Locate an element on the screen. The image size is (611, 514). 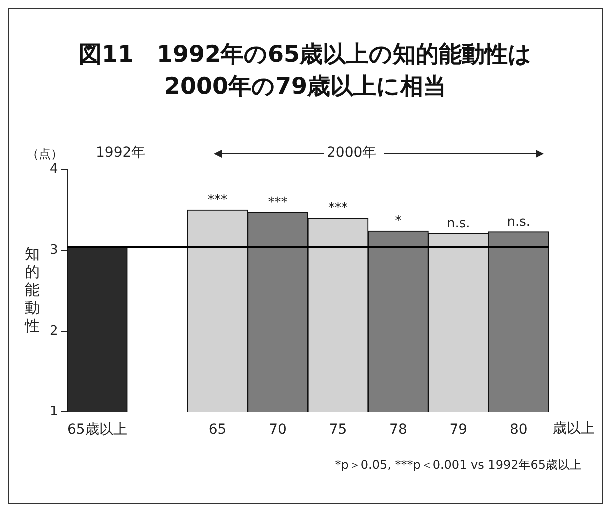
y-tick-label: 1 is located at coordinates (54, 412).